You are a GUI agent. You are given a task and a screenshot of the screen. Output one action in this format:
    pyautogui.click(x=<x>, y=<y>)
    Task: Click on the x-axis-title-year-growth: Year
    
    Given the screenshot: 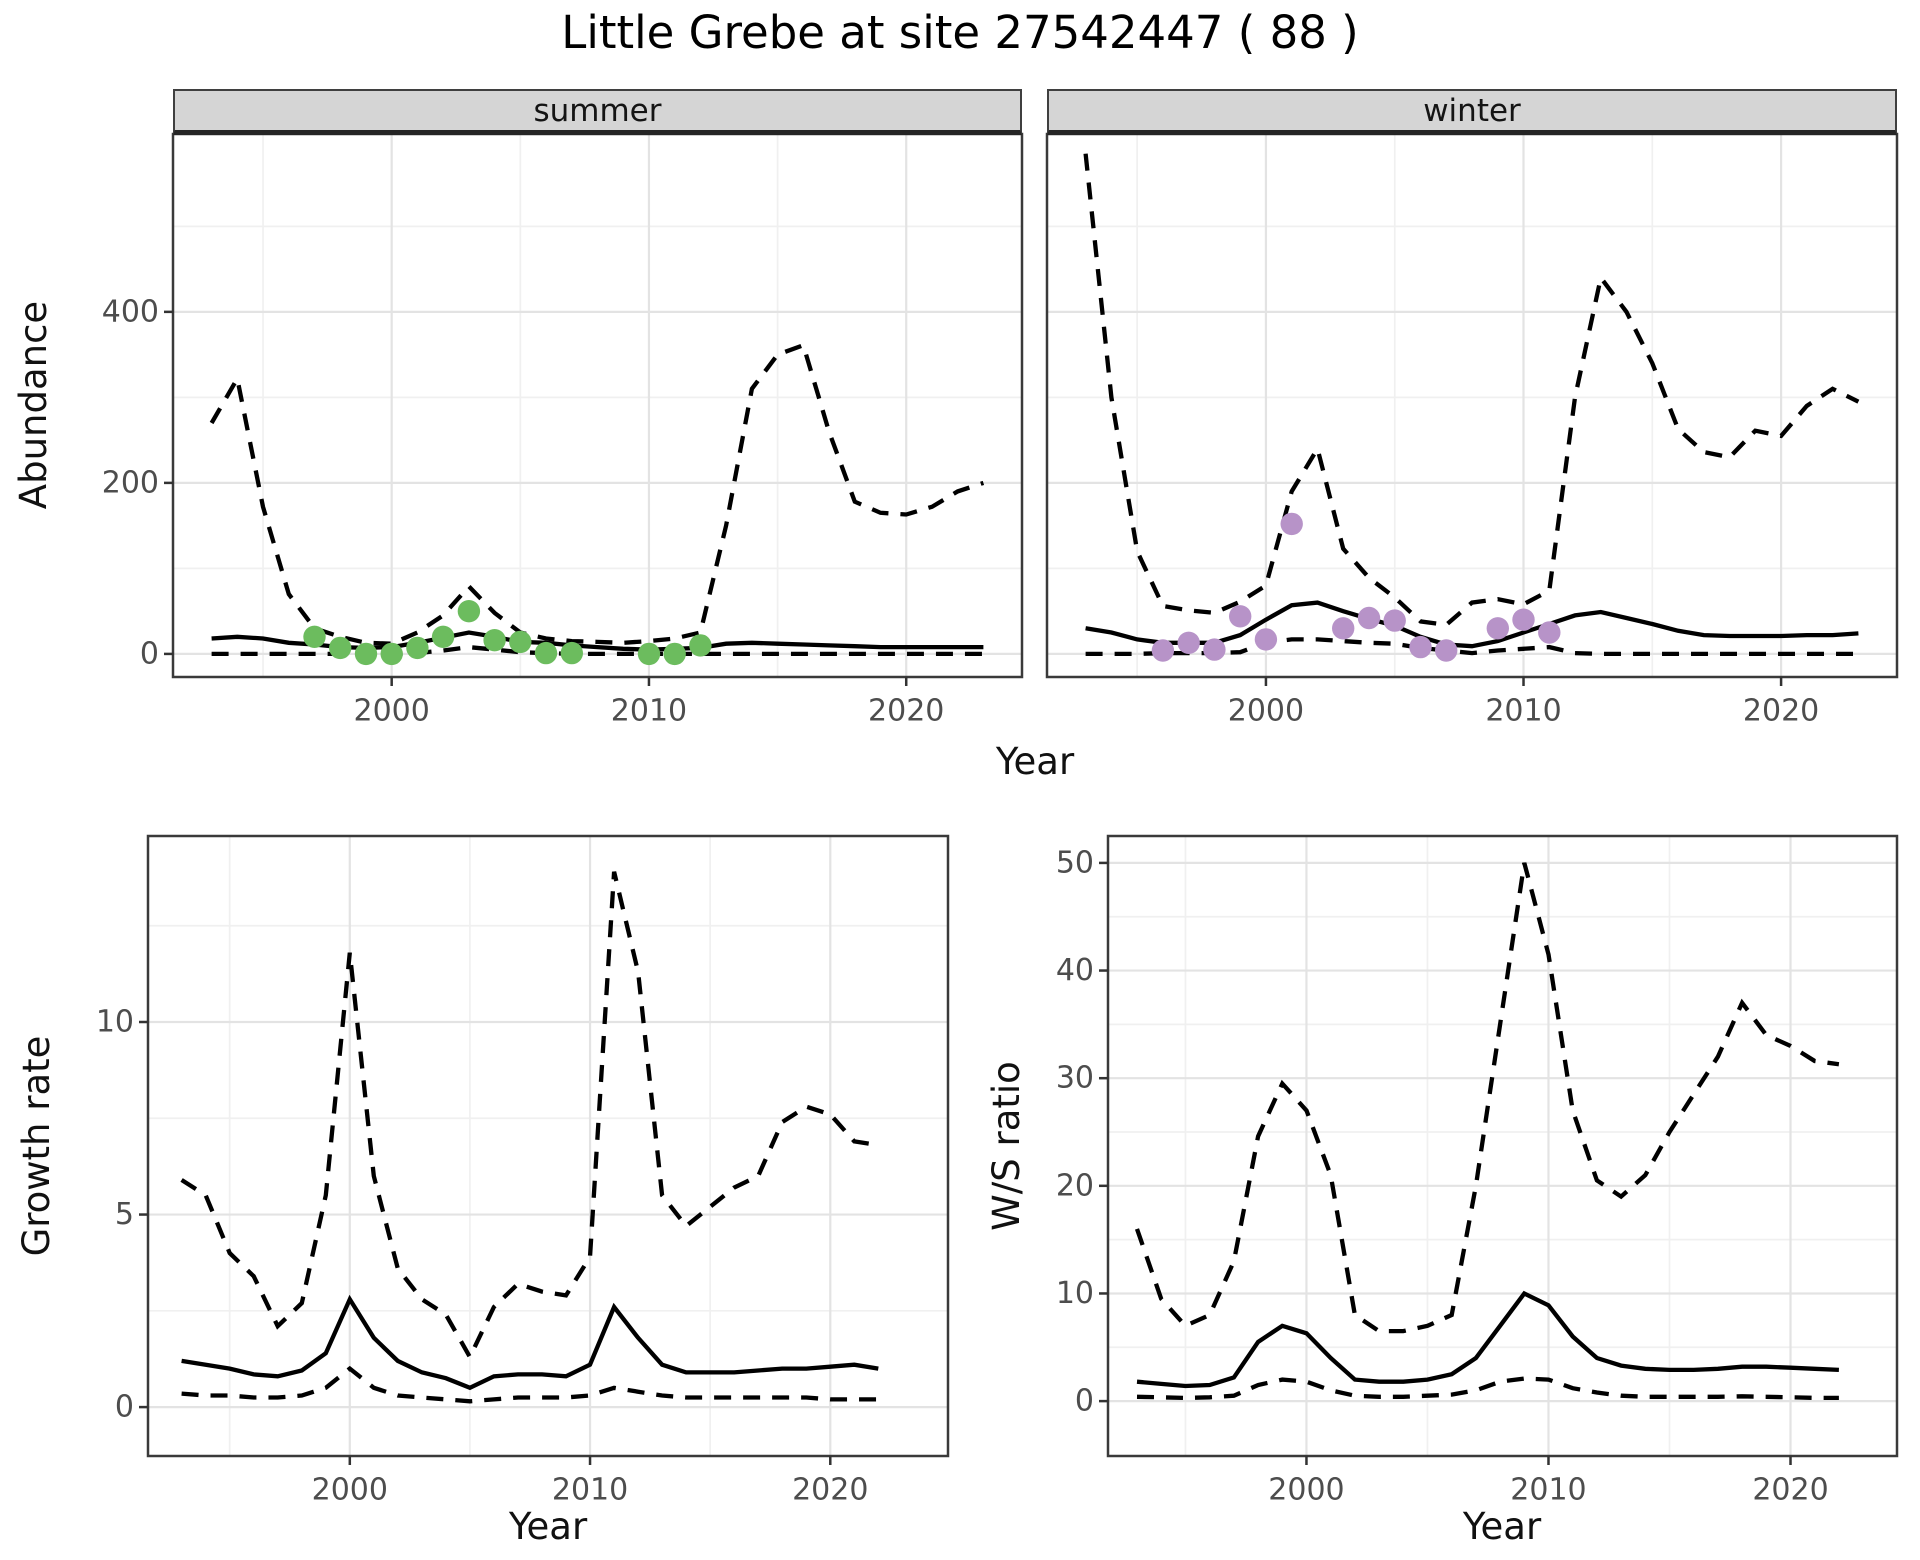 What is the action you would take?
    pyautogui.click(x=548, y=1526)
    